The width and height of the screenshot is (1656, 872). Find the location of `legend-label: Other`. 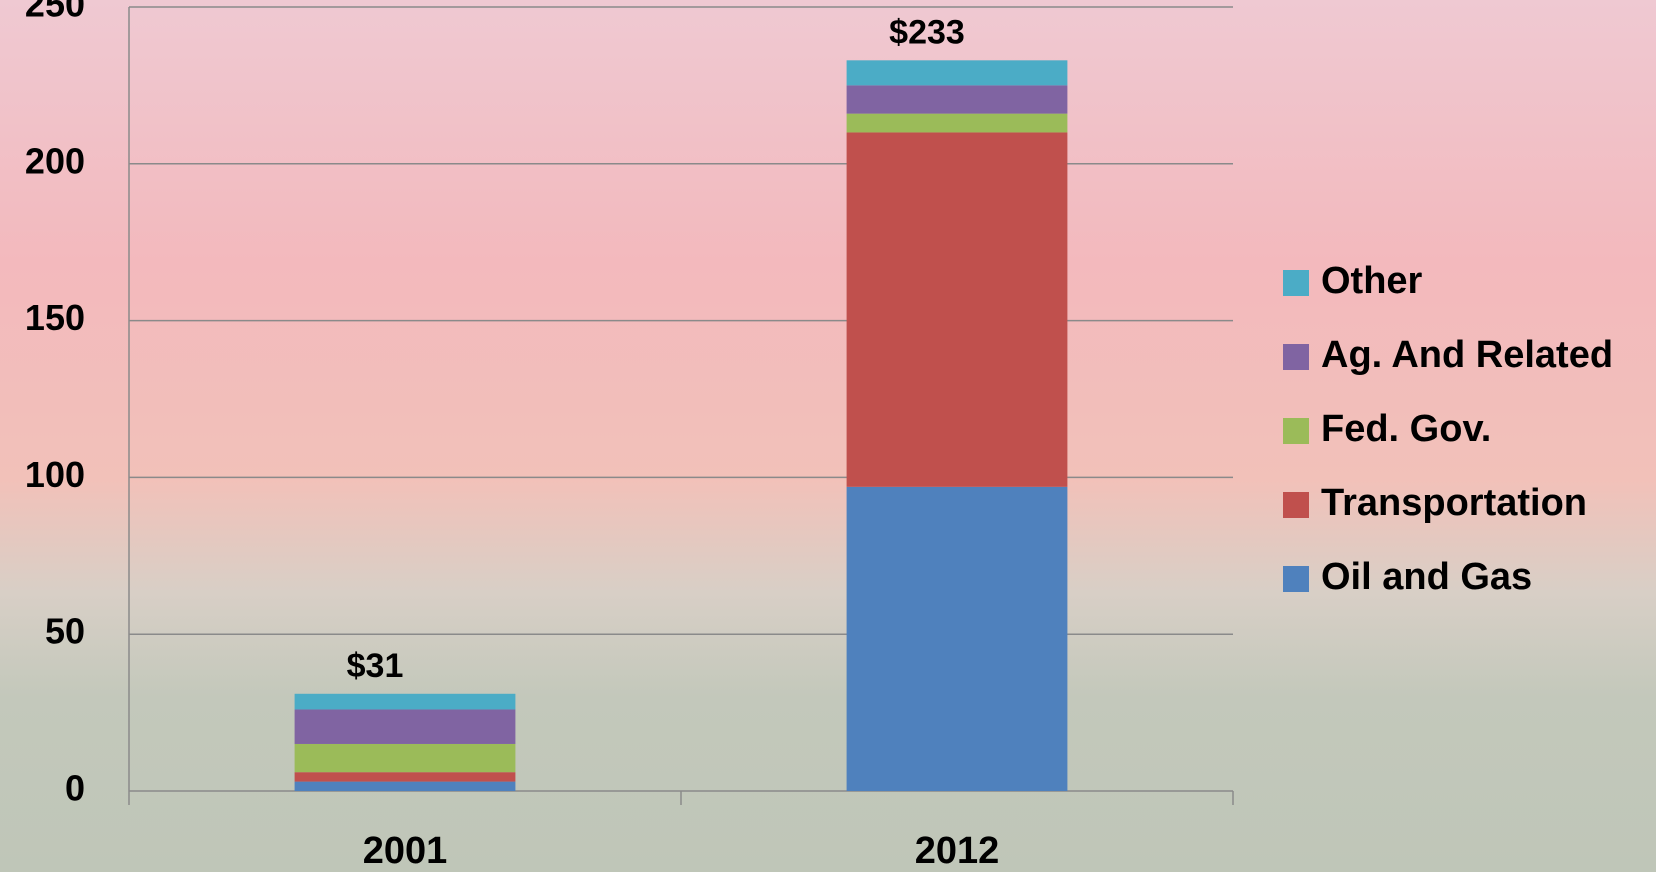

legend-label: Other is located at coordinates (1372, 281).